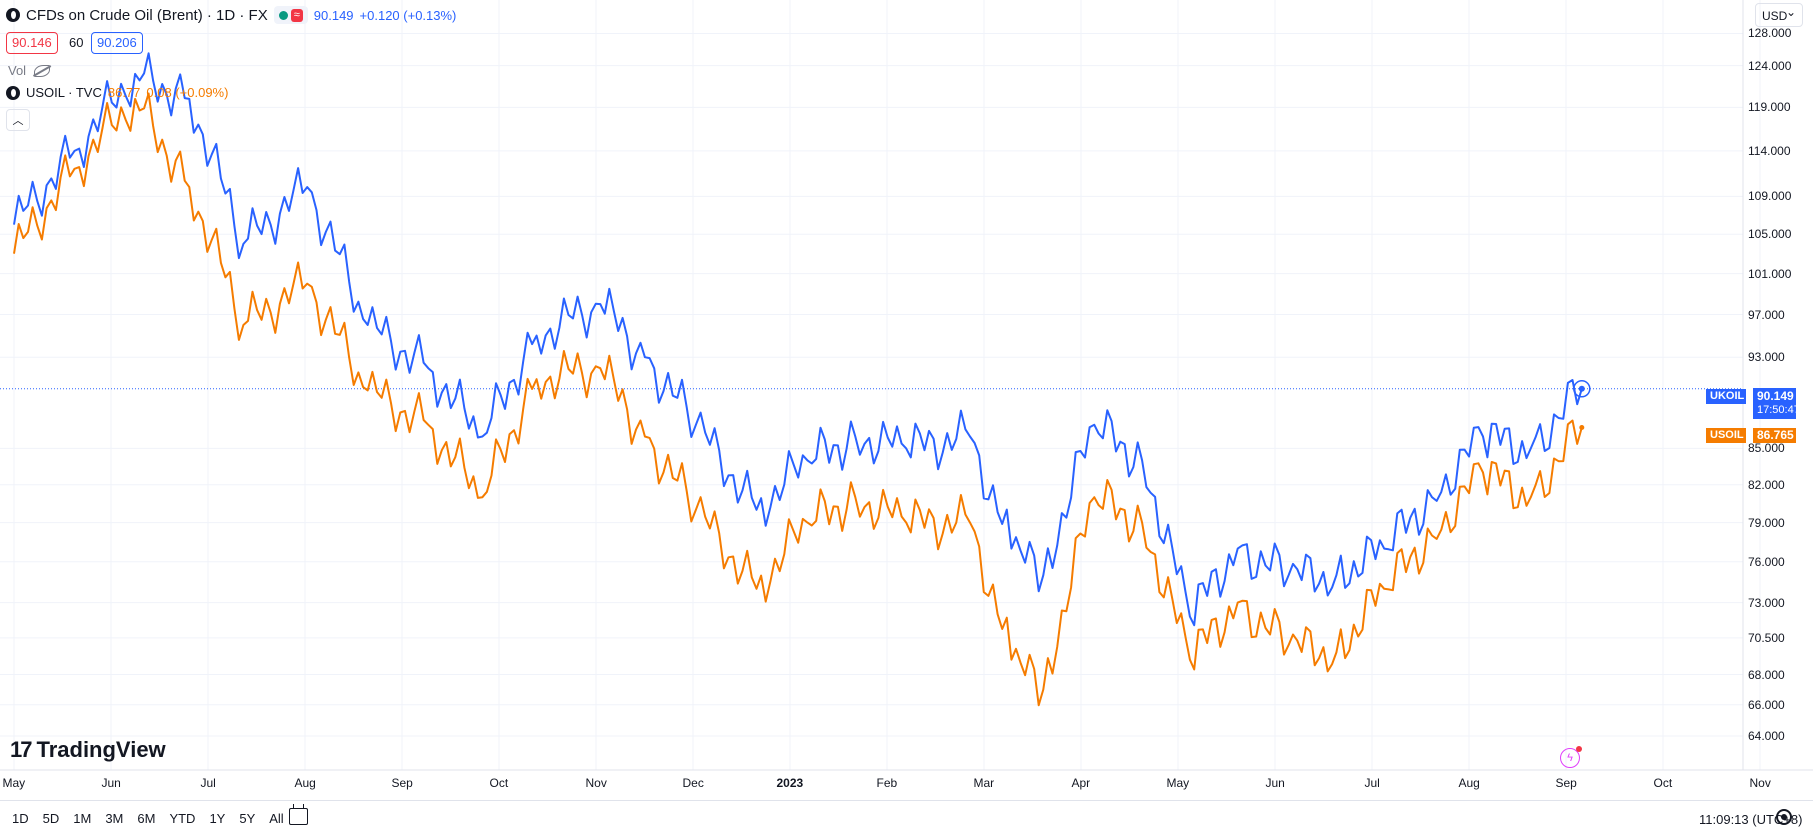 The width and height of the screenshot is (1813, 840). Describe the element at coordinates (1582, 428) in the screenshot. I see `usoil-last-dot` at that location.